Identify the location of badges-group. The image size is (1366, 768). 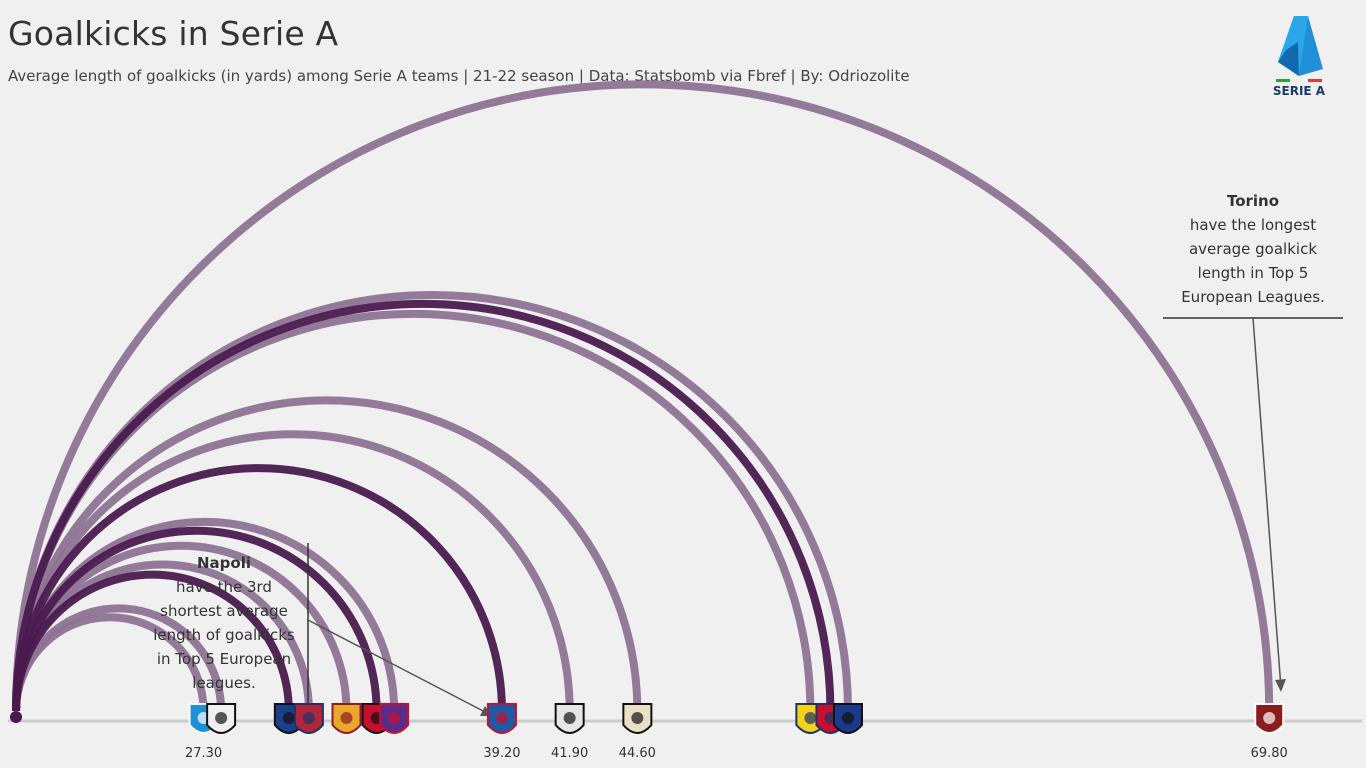
(736, 718).